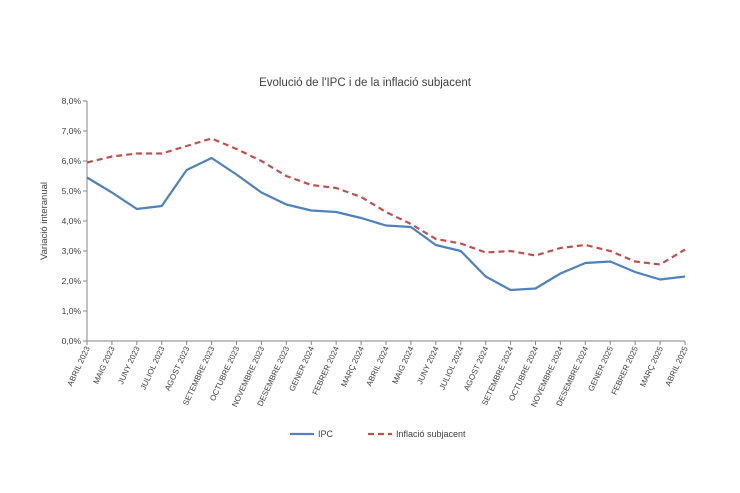 This screenshot has width=740, height=493. What do you see at coordinates (72, 281) in the screenshot?
I see `y-tick-label: 2,0%` at bounding box center [72, 281].